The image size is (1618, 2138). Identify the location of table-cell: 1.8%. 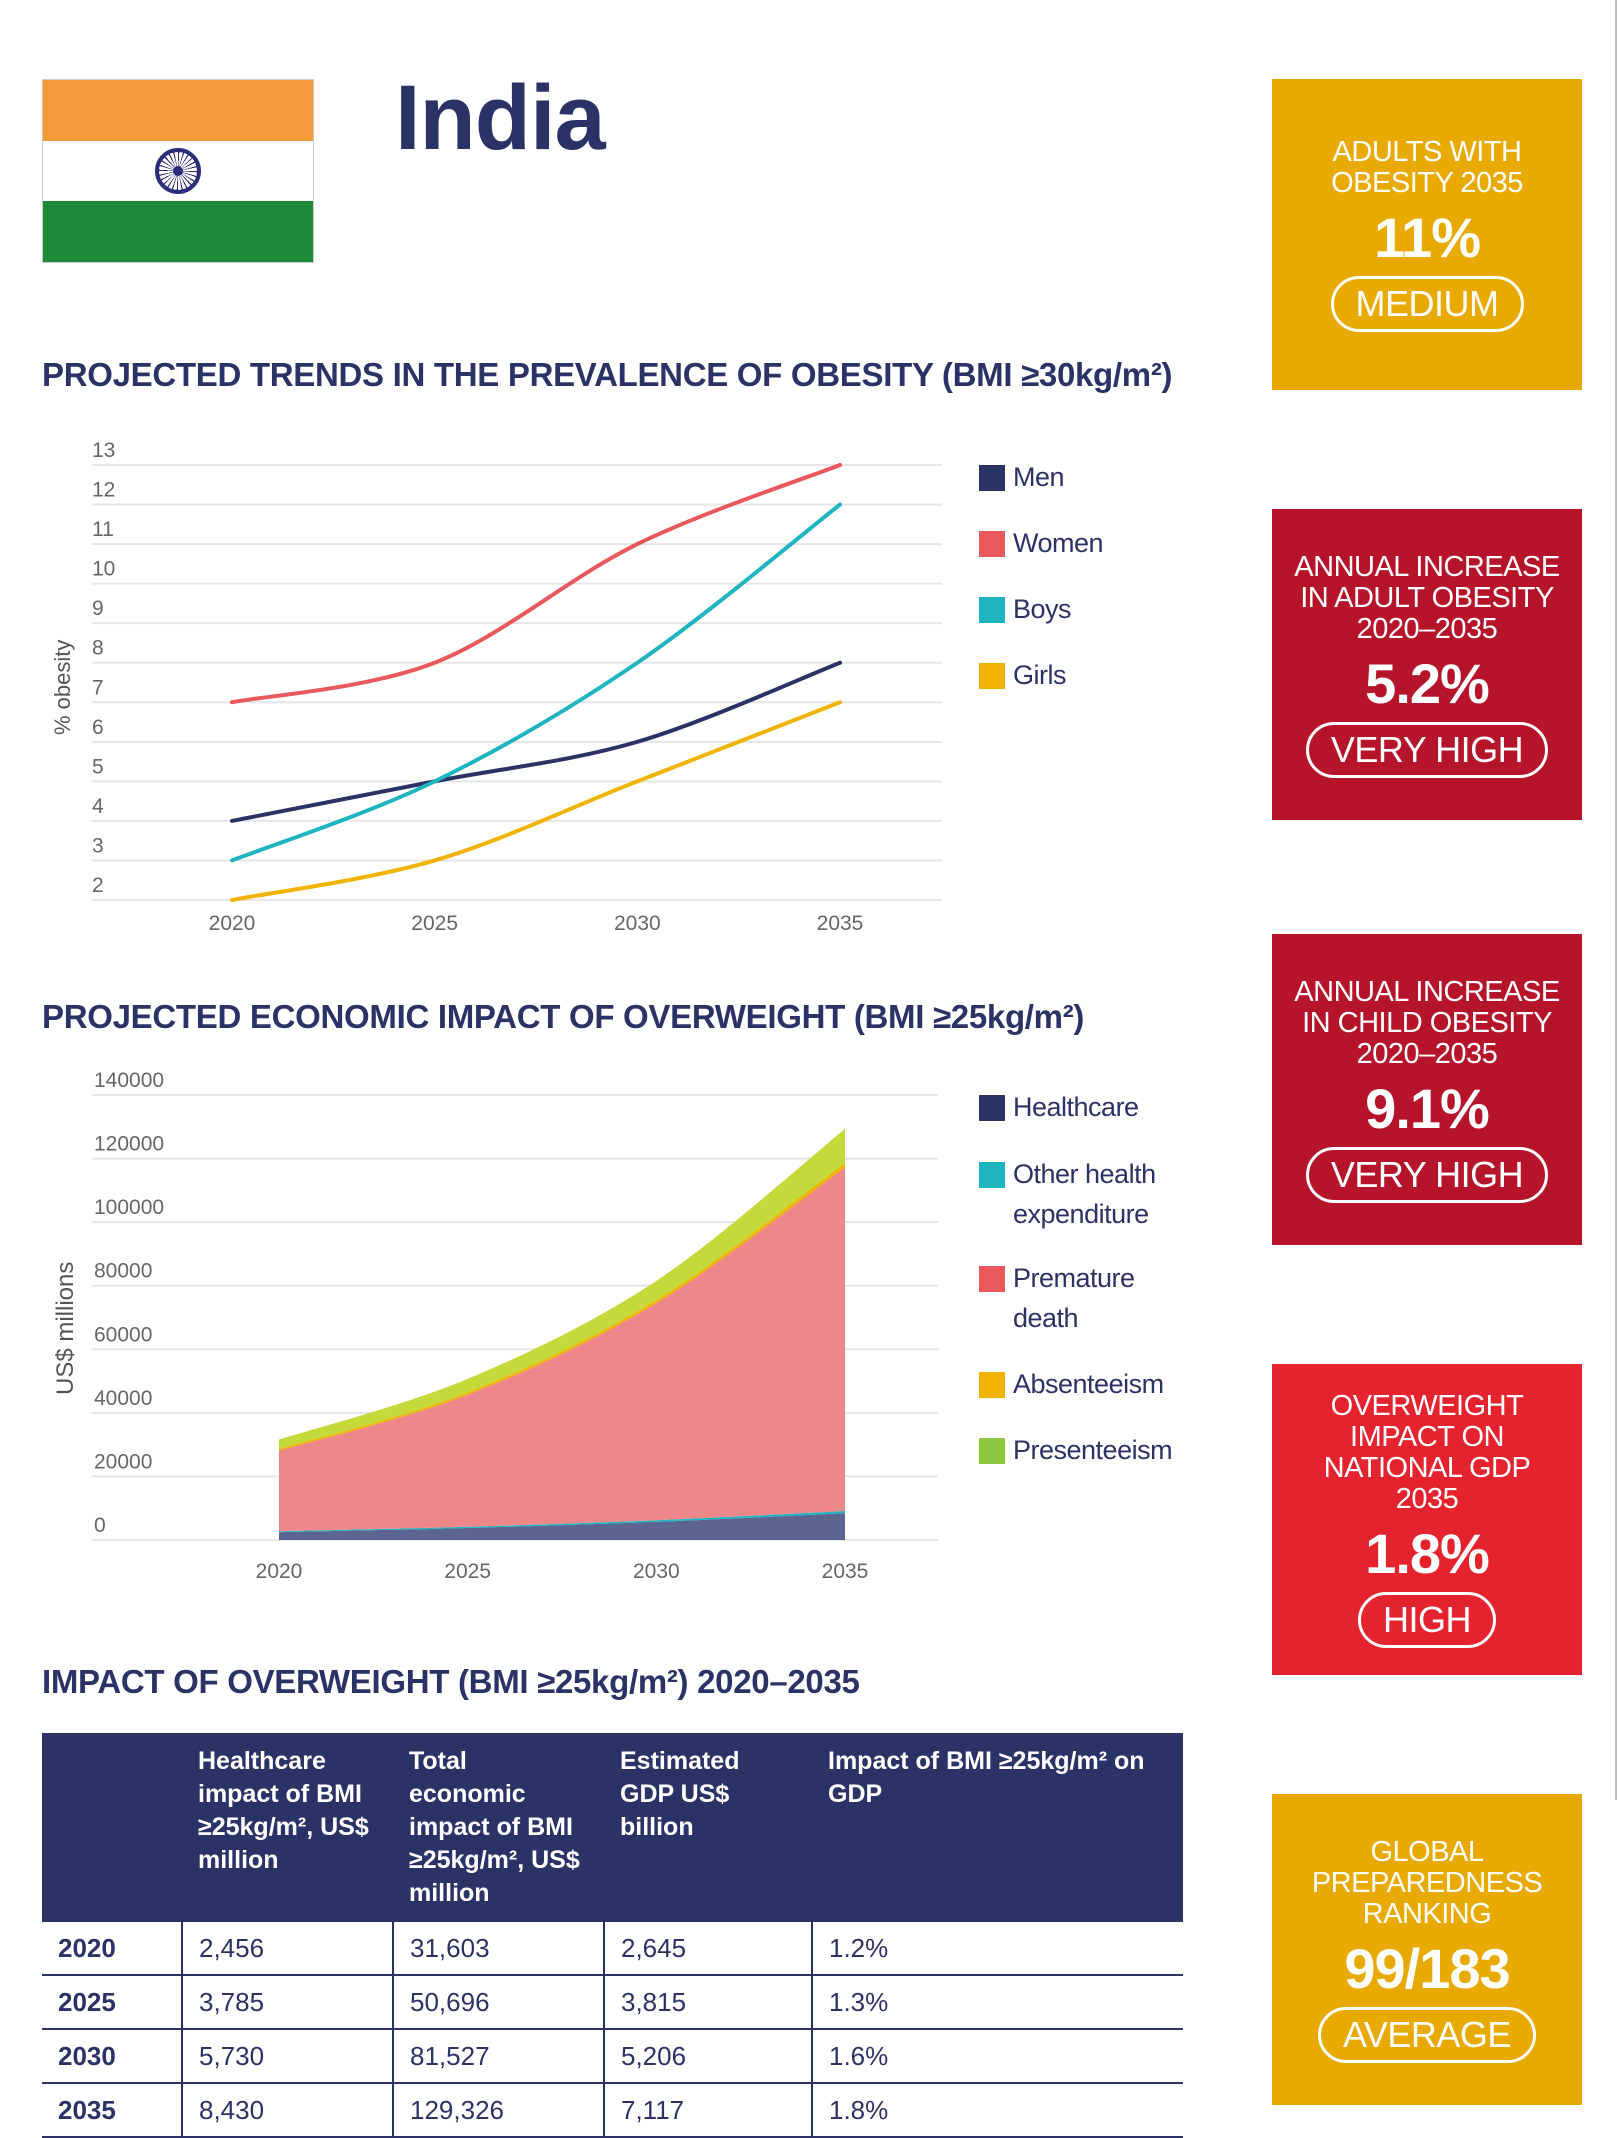
(997, 2110).